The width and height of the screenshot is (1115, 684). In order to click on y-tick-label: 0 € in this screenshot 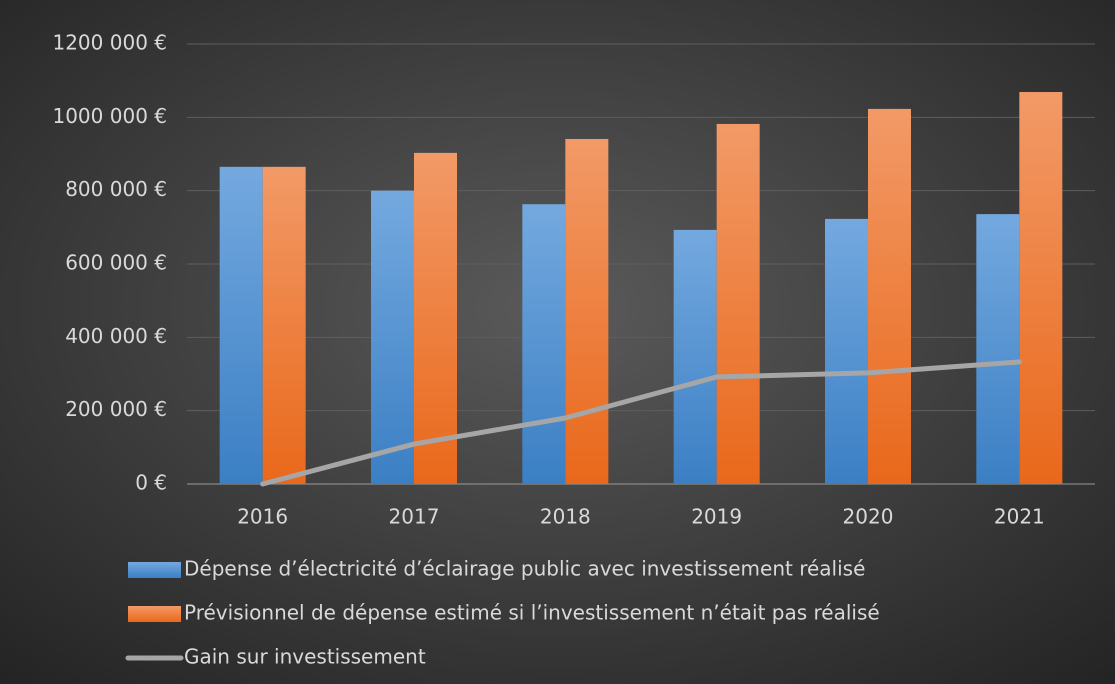, I will do `click(151, 483)`.